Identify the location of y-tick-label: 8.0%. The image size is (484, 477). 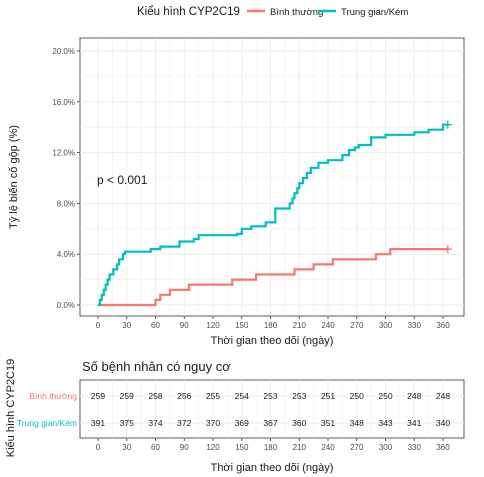
(66, 203).